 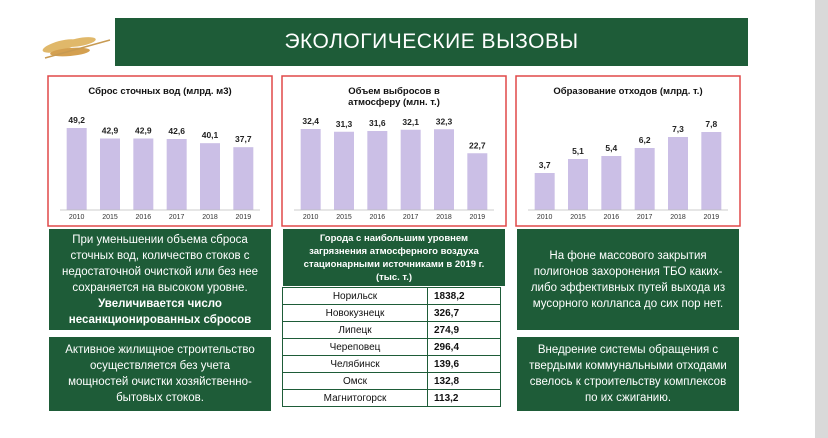 I want to click on city-cell: Челябинск, so click(x=355, y=364).